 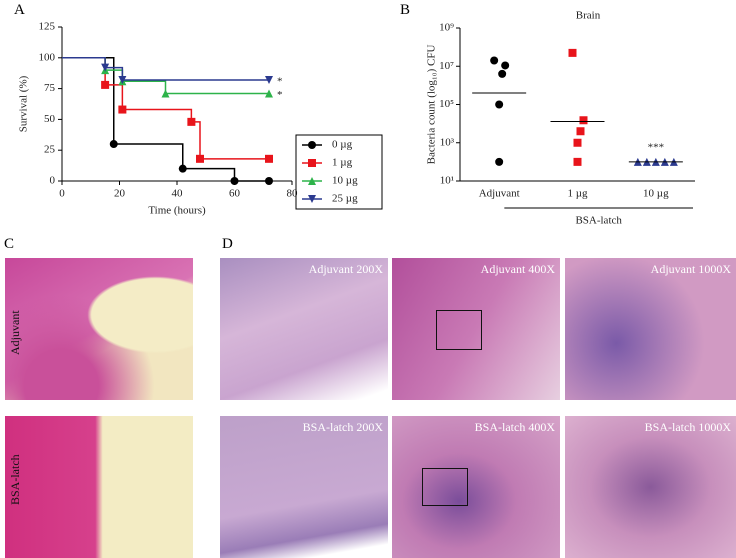 I want to click on y-tick-label: 50, so click(x=50, y=119).